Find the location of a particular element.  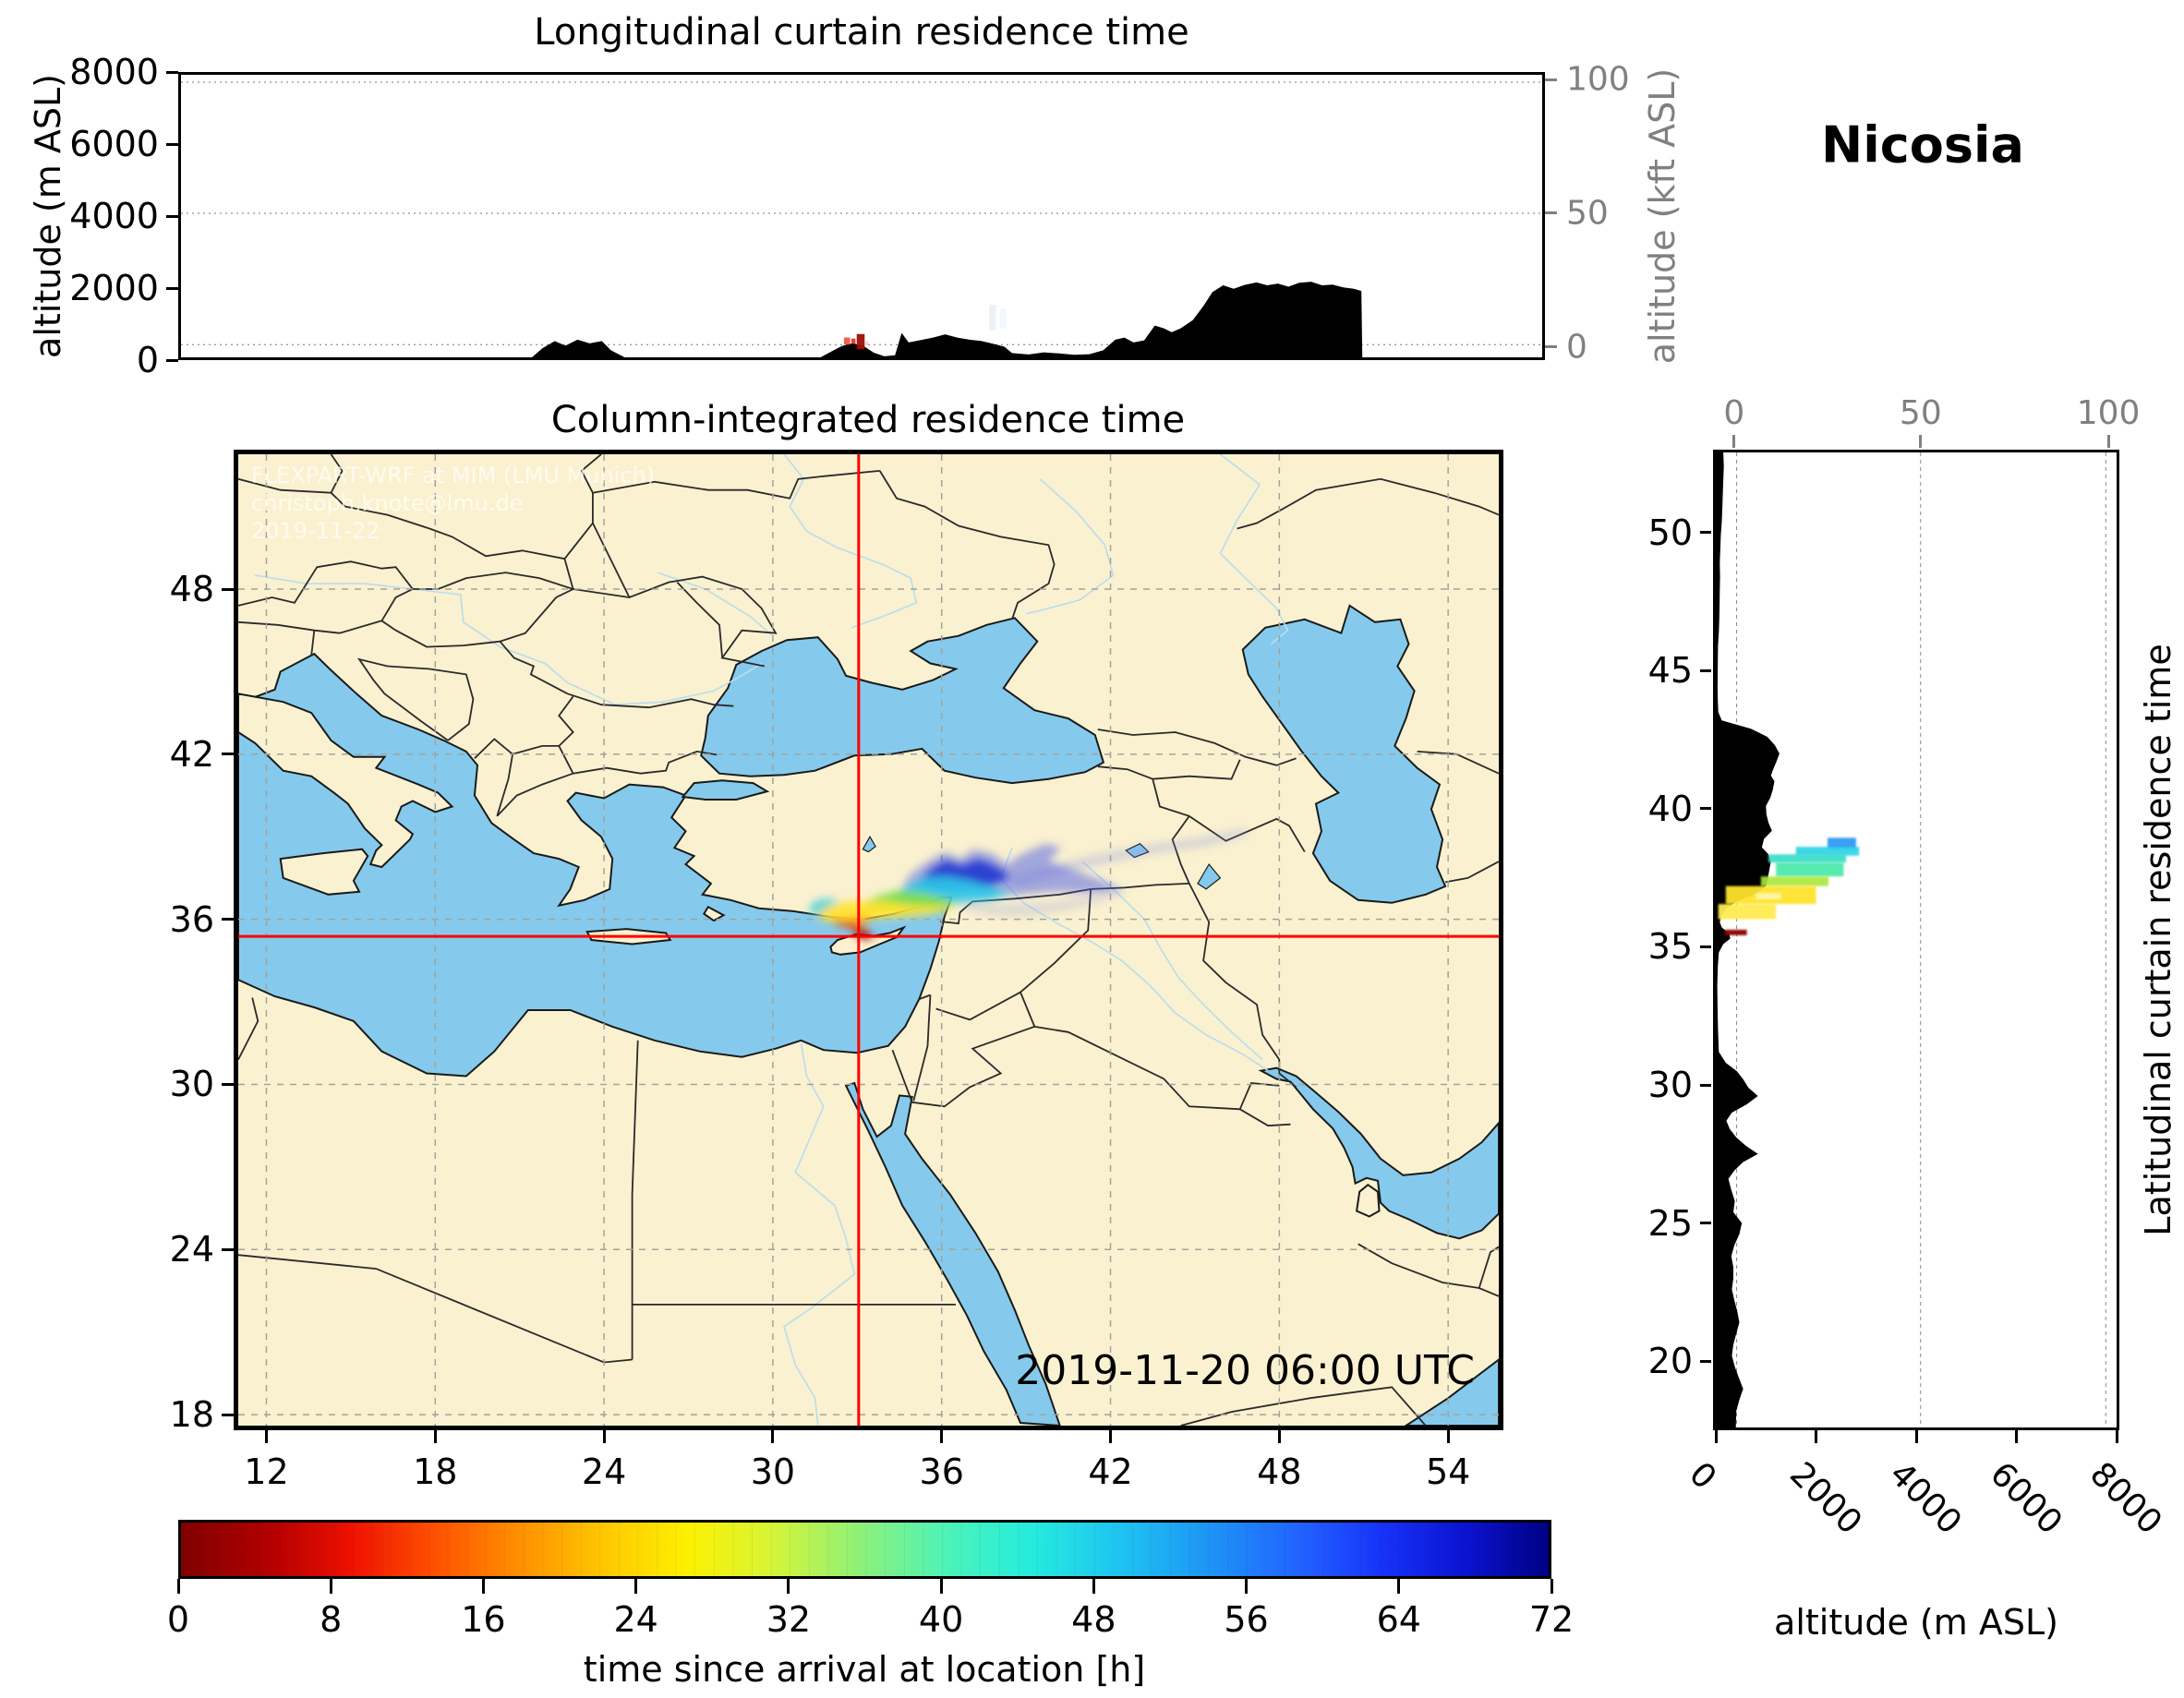

right-panel-xtick: 0 is located at coordinates (1703, 1476).